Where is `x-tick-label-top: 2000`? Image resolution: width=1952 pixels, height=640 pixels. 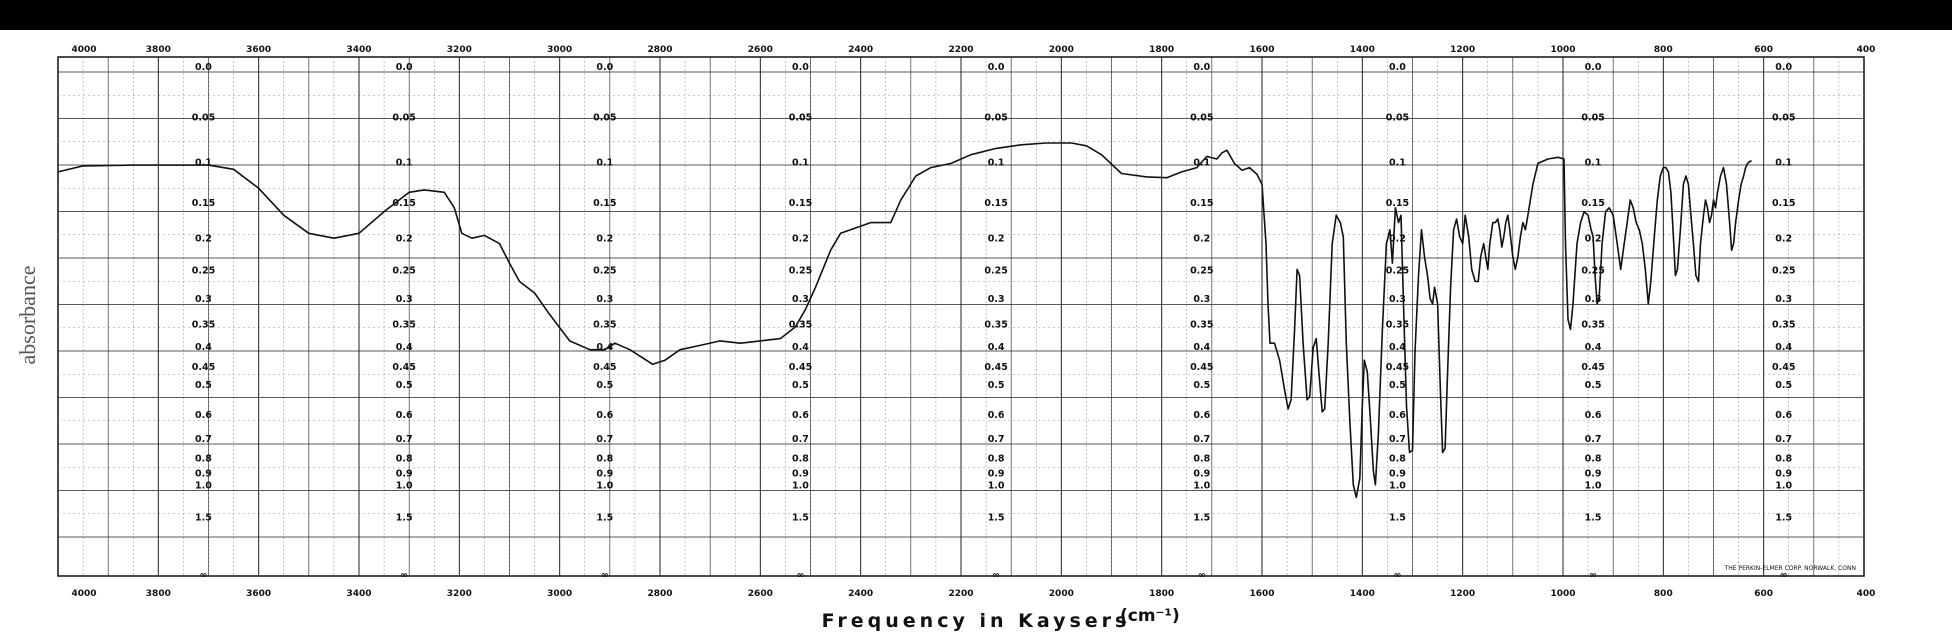 x-tick-label-top: 2000 is located at coordinates (1061, 50).